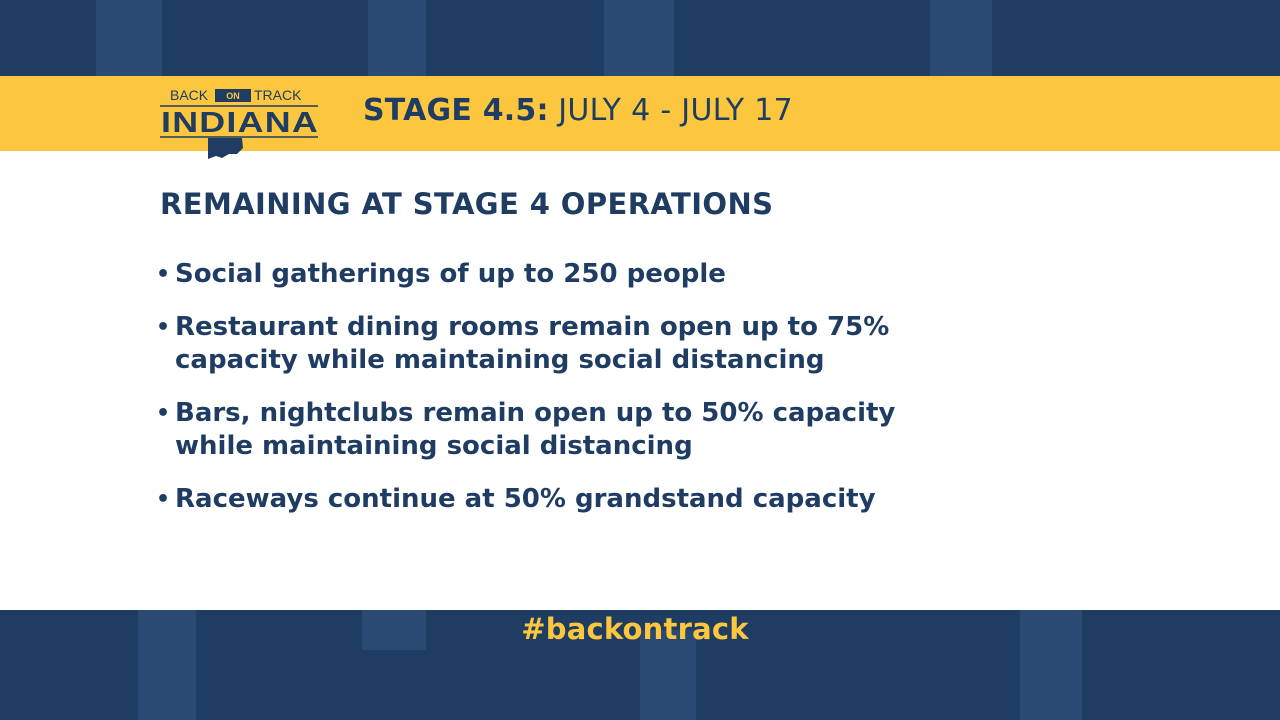 The height and width of the screenshot is (720, 1280). I want to click on list-item: • Social gatherings of up to 250 people, so click(551, 274).